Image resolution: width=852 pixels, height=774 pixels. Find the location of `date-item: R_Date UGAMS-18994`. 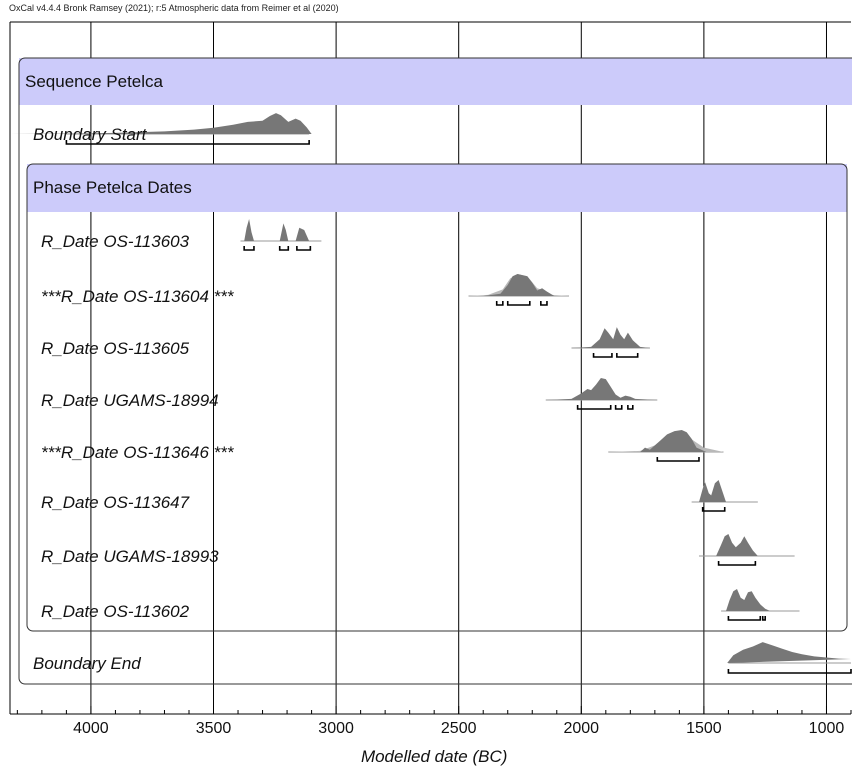

date-item: R_Date UGAMS-18994 is located at coordinates (349, 394).